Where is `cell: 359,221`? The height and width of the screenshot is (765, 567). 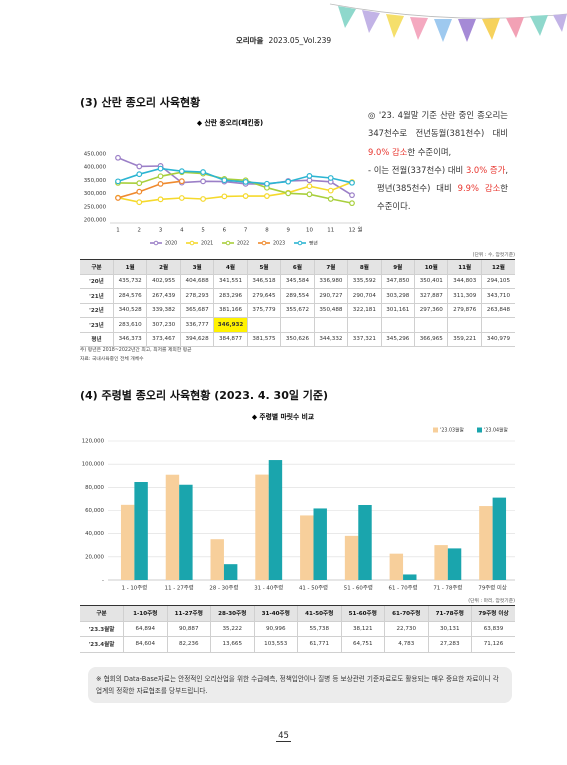 cell: 359,221 is located at coordinates (464, 339).